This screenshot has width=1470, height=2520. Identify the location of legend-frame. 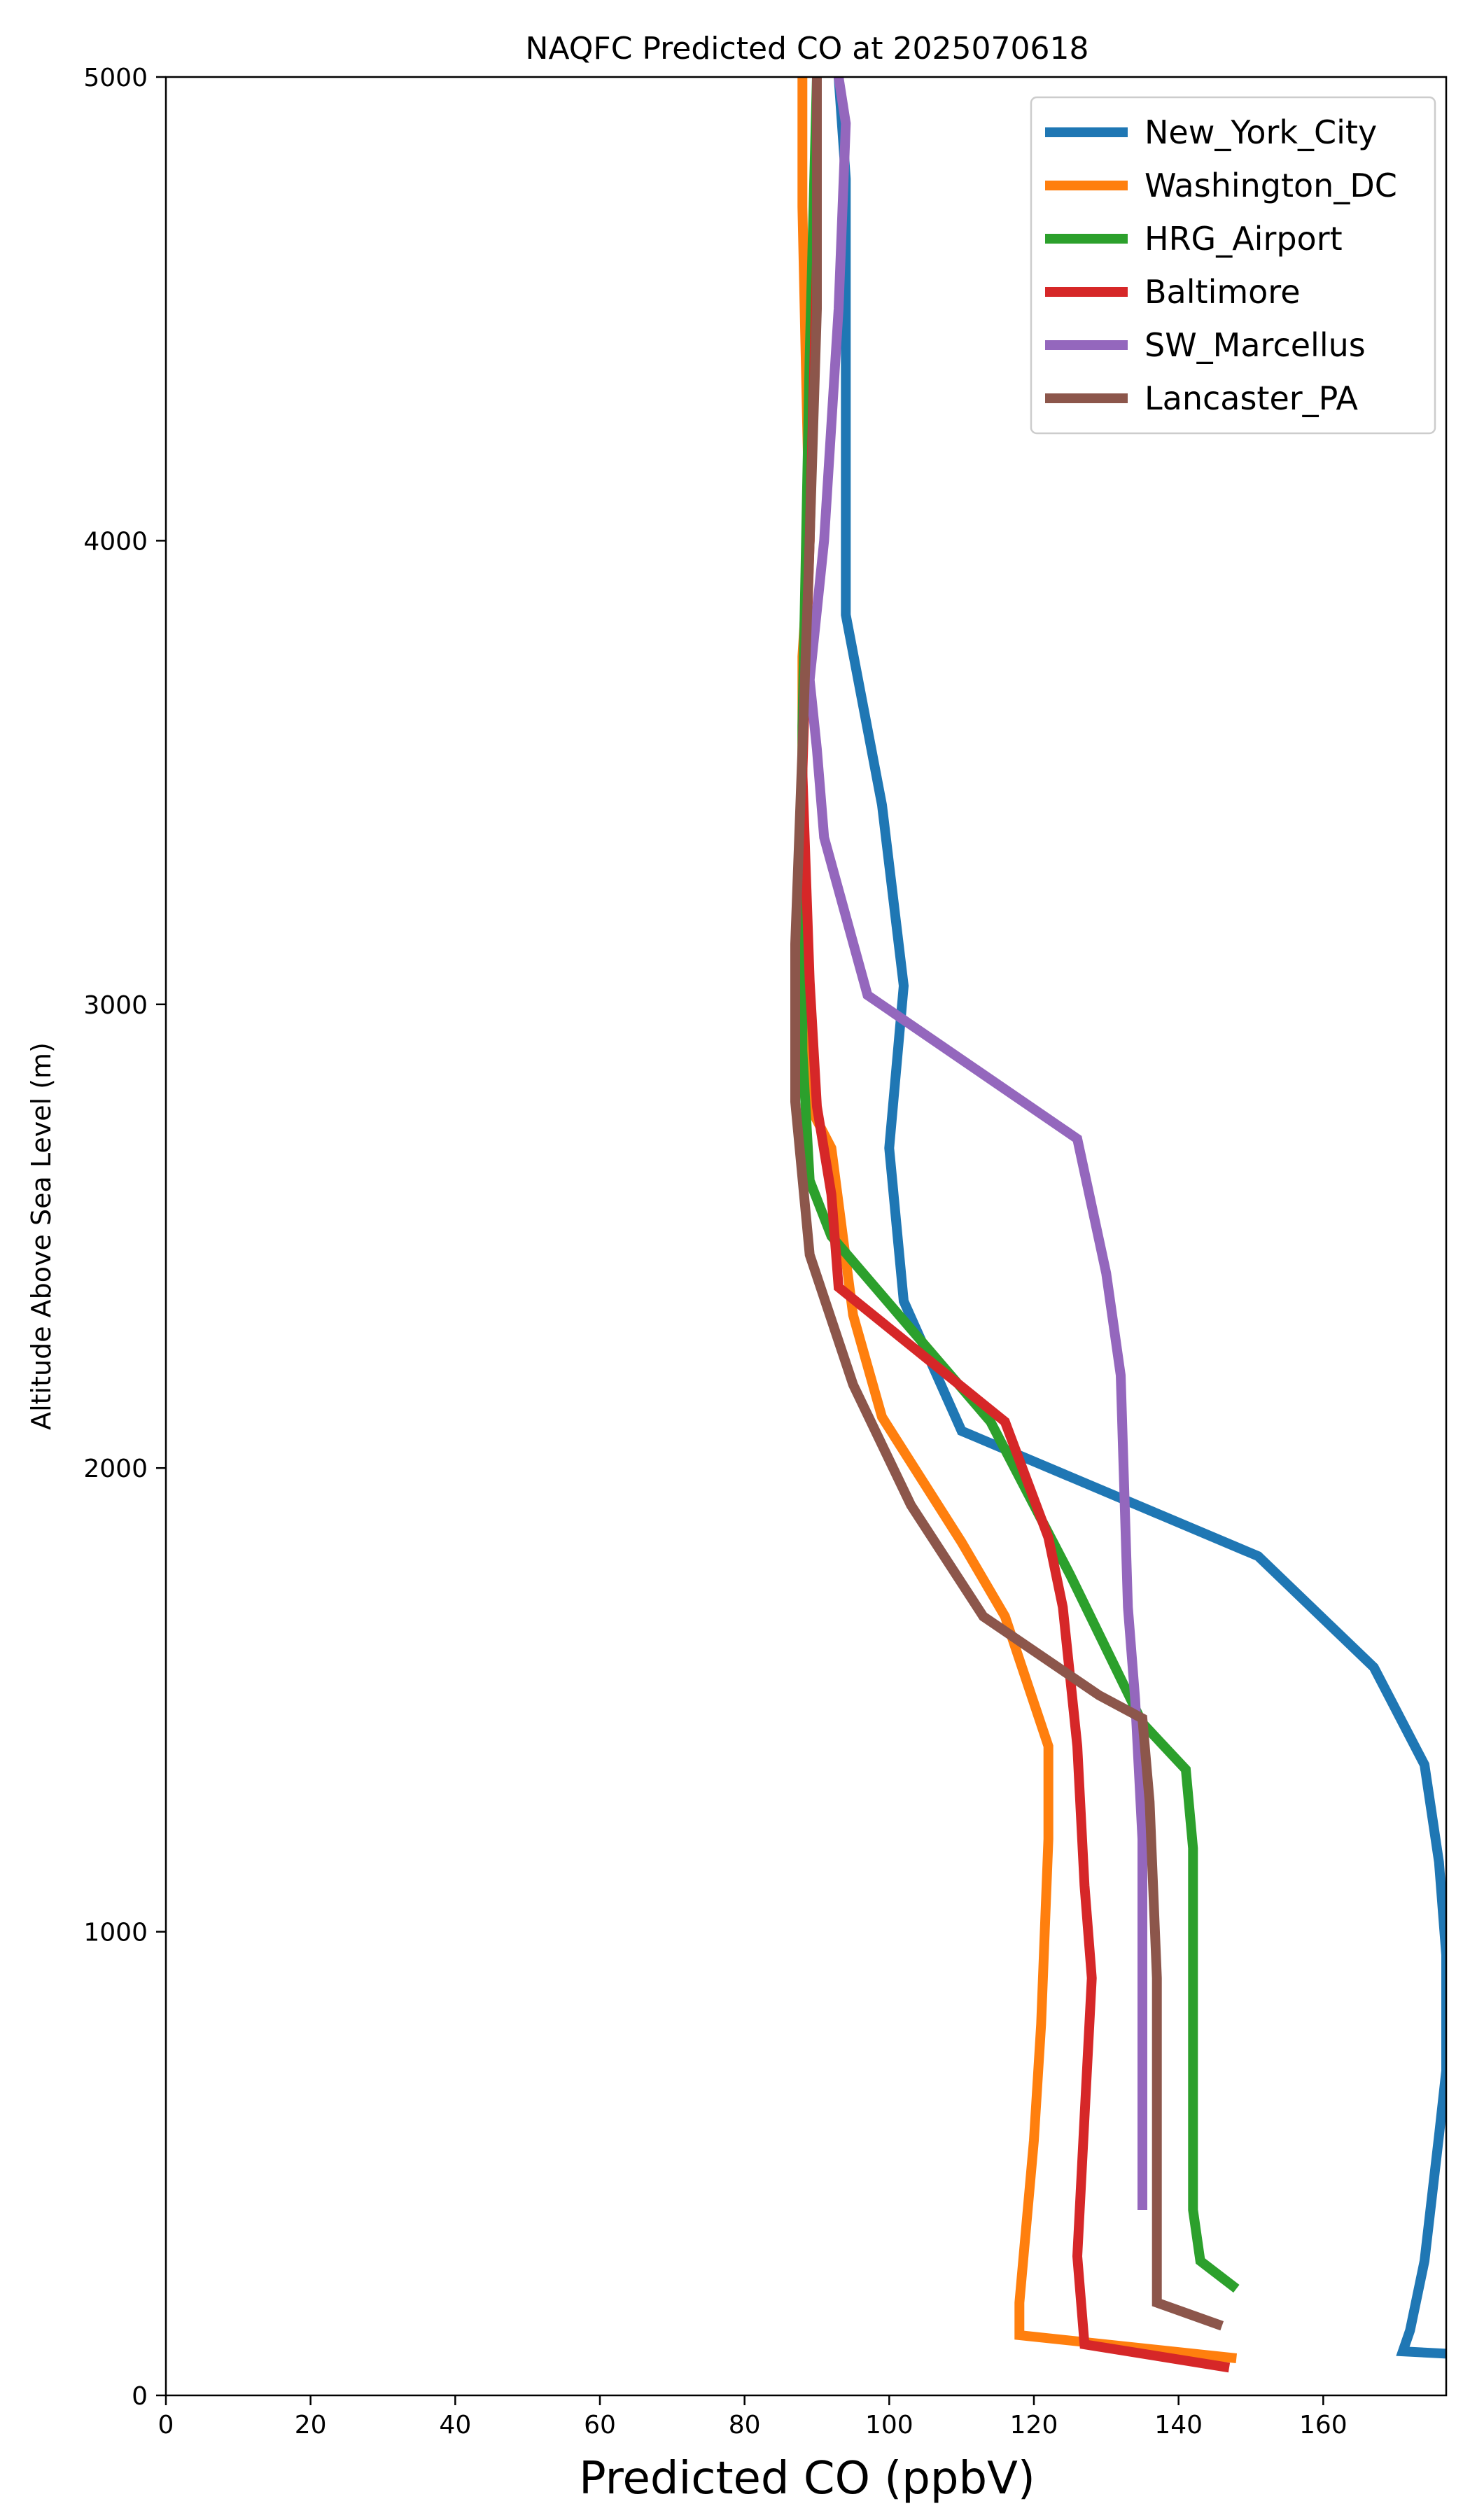
(1233, 265).